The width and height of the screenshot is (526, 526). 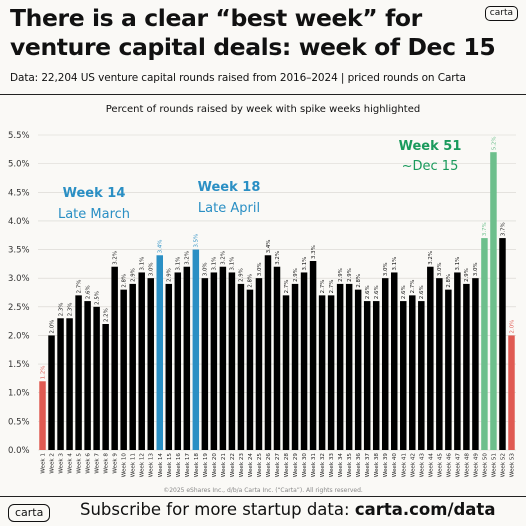 I want to click on x-tick-label: Week 48, so click(x=467, y=465).